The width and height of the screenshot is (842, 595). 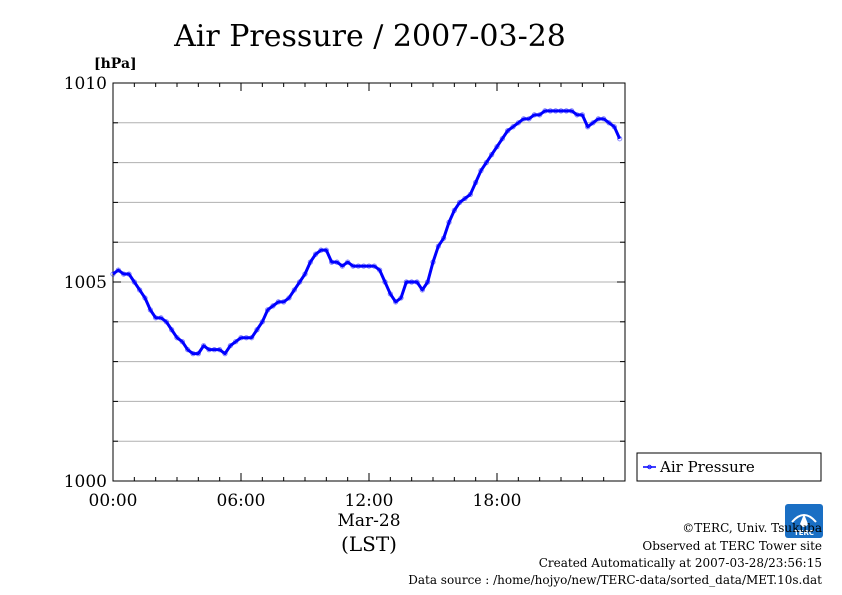 What do you see at coordinates (85, 84) in the screenshot?
I see `y-tick-label-1010: 1010` at bounding box center [85, 84].